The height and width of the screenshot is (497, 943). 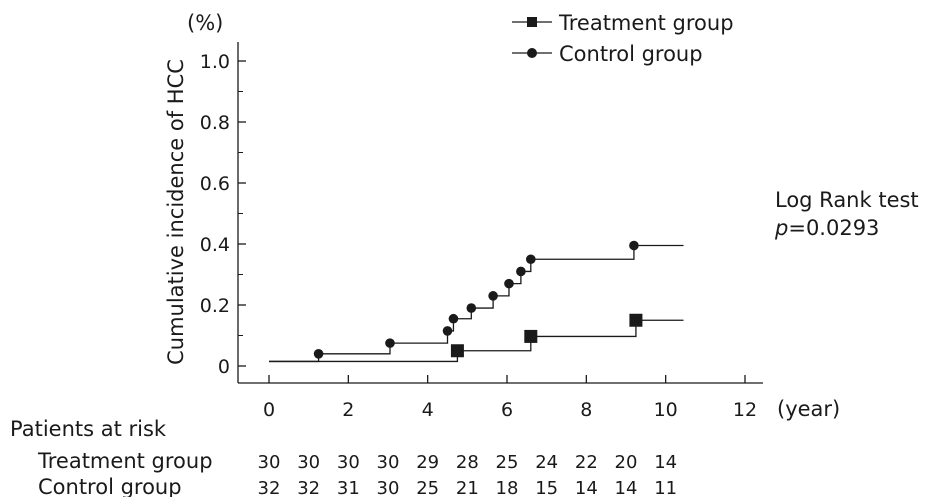 I want to click on legend-marker-circle, so click(x=532, y=53).